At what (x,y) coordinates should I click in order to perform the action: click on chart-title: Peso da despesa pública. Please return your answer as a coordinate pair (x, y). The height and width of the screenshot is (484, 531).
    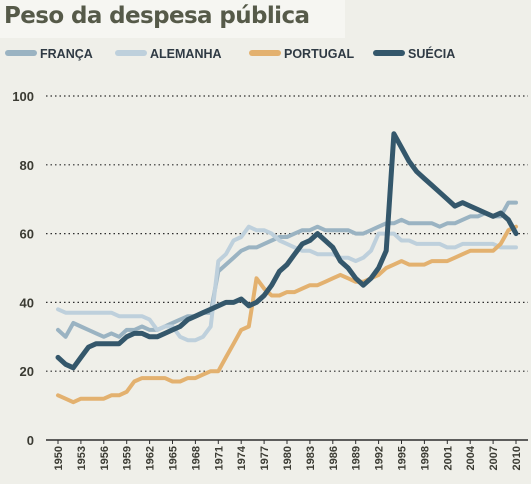
    Looking at the image, I should click on (157, 16).